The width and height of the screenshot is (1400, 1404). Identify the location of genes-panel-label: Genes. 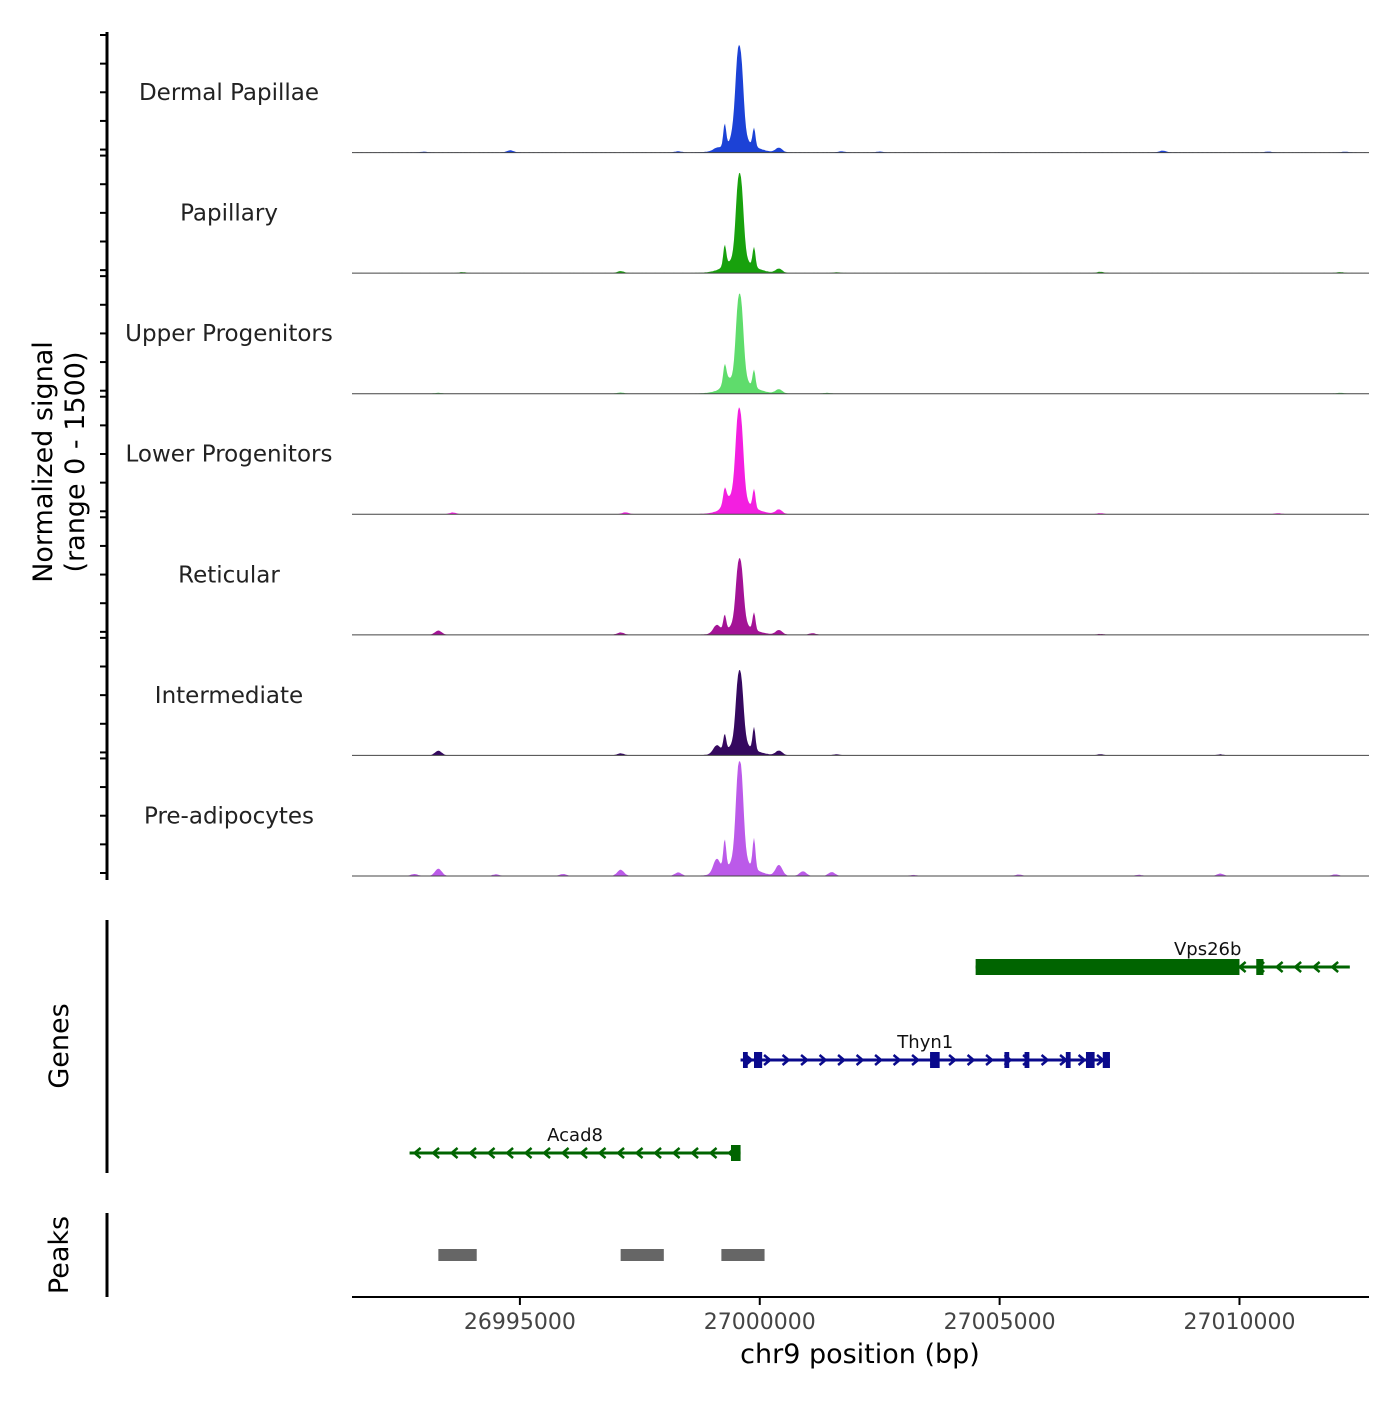
(59, 1045).